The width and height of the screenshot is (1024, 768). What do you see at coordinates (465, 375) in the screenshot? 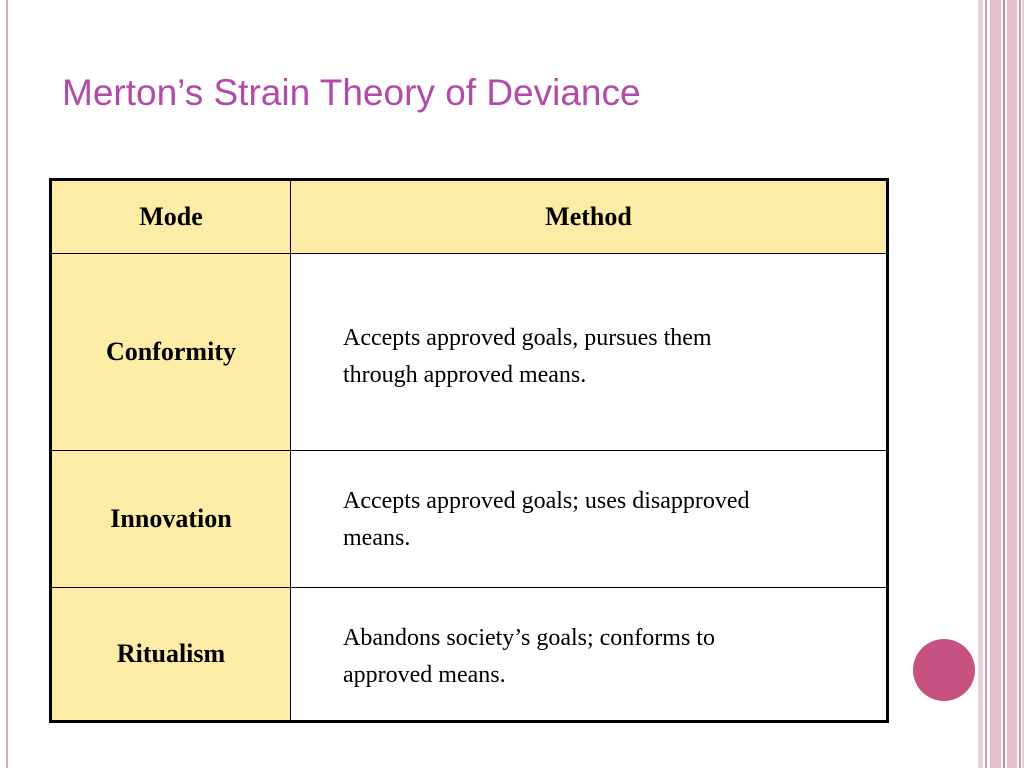
I see `method-text-line: through approved means.` at bounding box center [465, 375].